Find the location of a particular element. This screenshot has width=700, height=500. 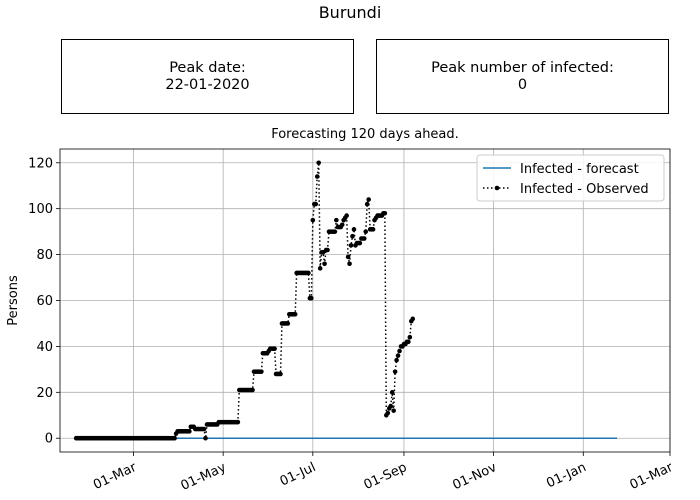

legend-observed-label: Infected - Observed is located at coordinates (584, 189).